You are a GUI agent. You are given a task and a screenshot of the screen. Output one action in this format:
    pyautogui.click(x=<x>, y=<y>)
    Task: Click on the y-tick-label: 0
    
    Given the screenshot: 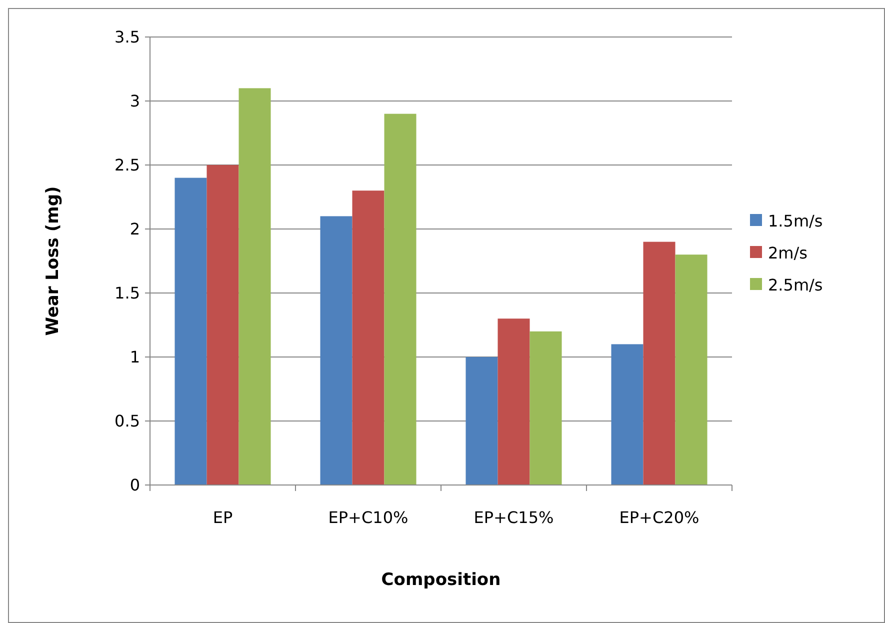 What is the action you would take?
    pyautogui.click(x=135, y=485)
    